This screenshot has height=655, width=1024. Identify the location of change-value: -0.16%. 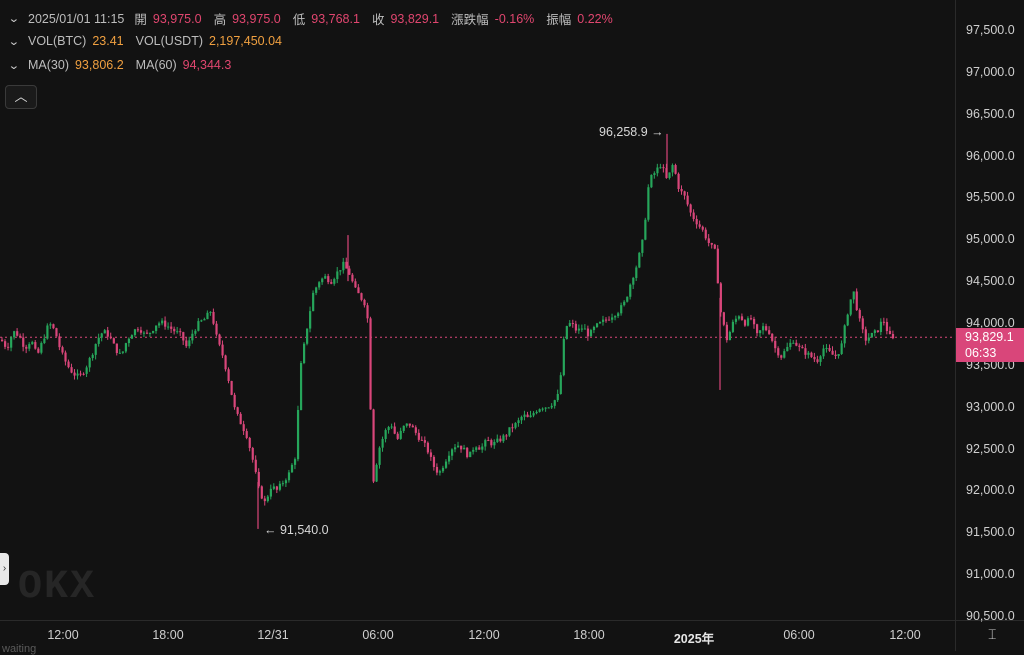
(514, 18).